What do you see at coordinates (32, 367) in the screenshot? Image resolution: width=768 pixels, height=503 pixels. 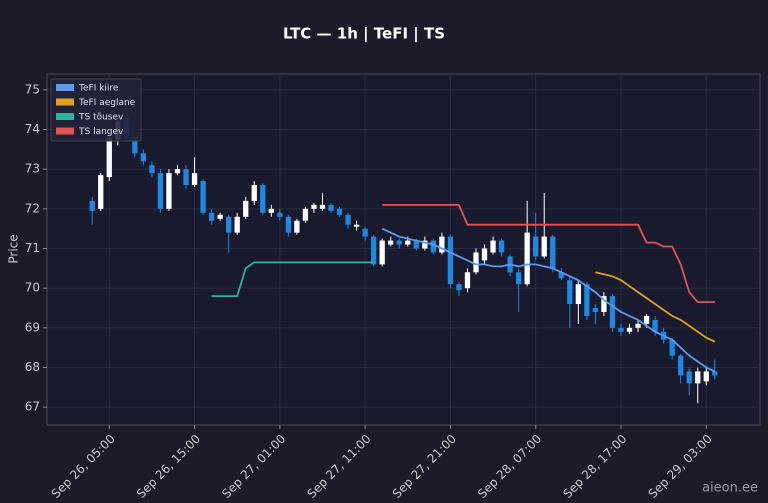 I see `y-tick-label: 68` at bounding box center [32, 367].